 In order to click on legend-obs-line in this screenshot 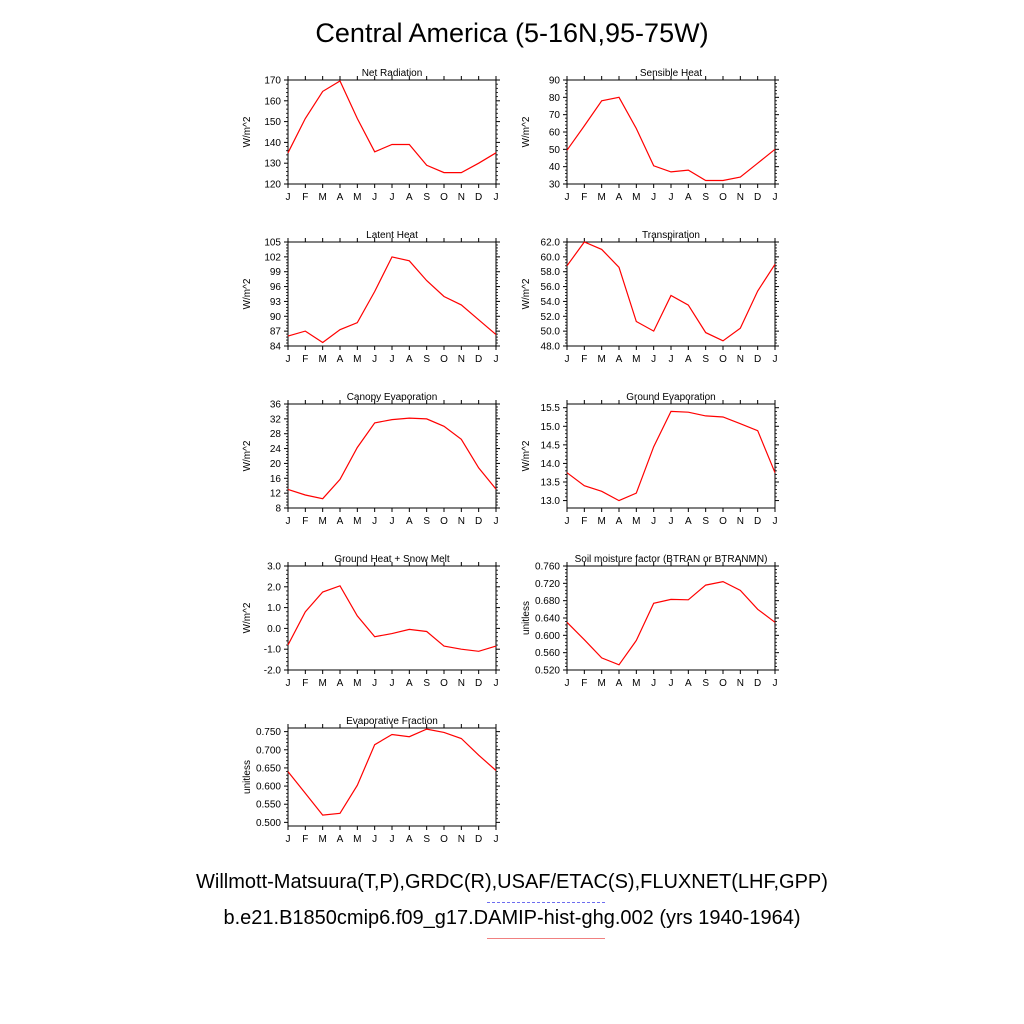, I will do `click(546, 902)`.